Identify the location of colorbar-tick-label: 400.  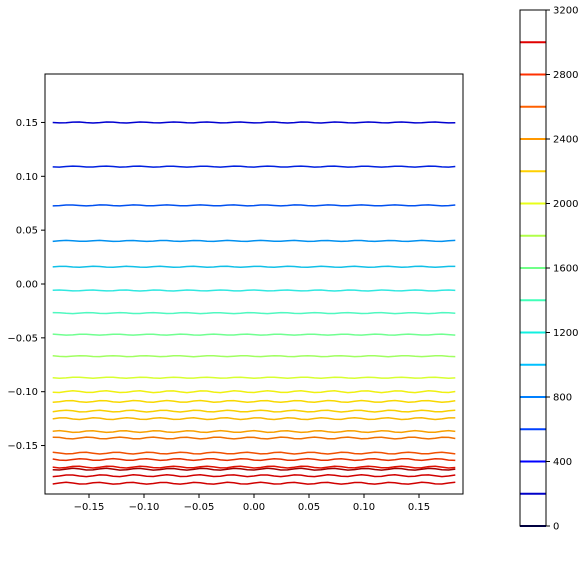
(562, 462).